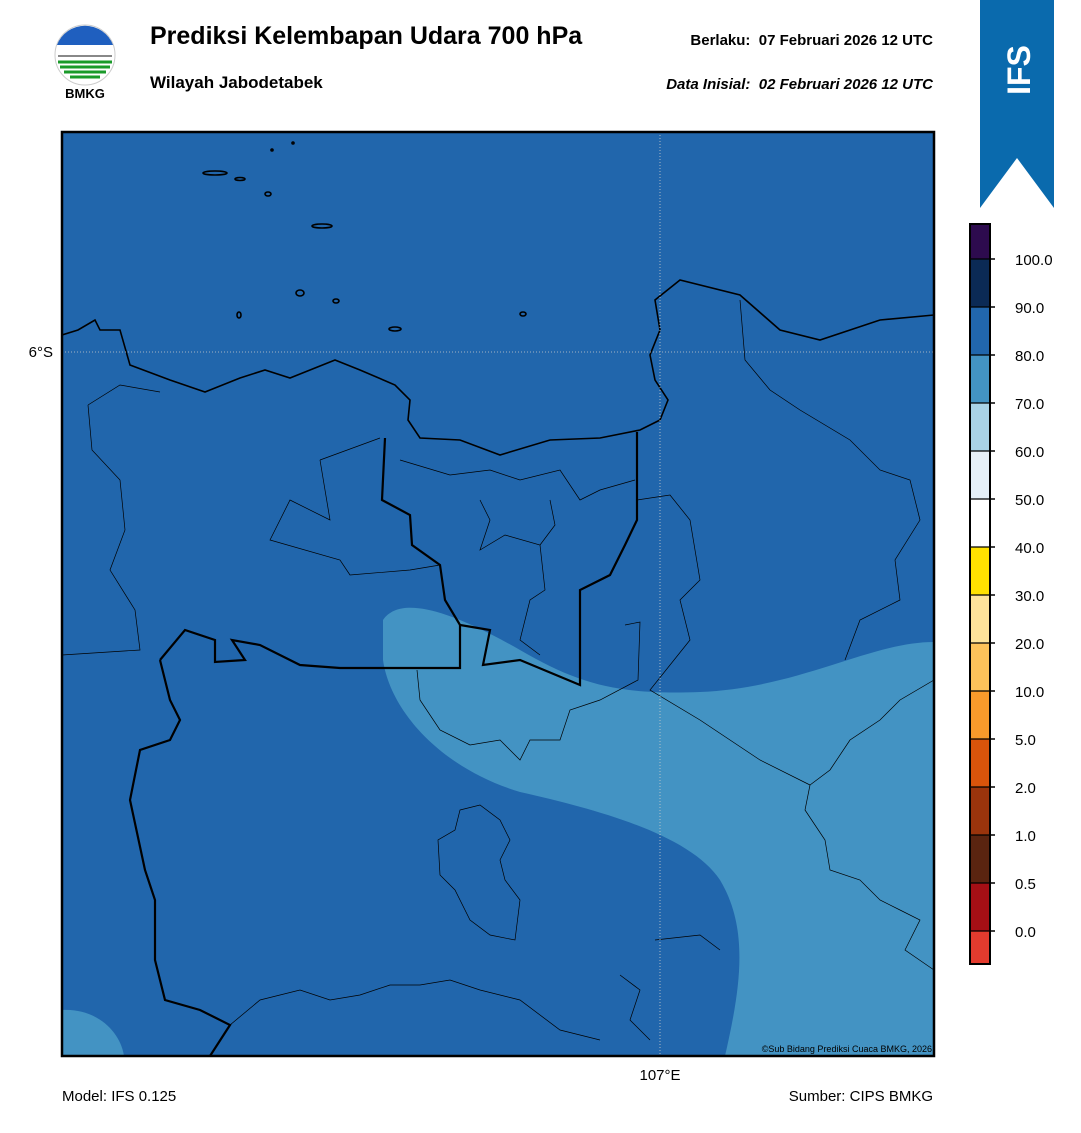 The height and width of the screenshot is (1133, 1081). I want to click on footer-source: Sumber: CIPS BMKG, so click(861, 1096).